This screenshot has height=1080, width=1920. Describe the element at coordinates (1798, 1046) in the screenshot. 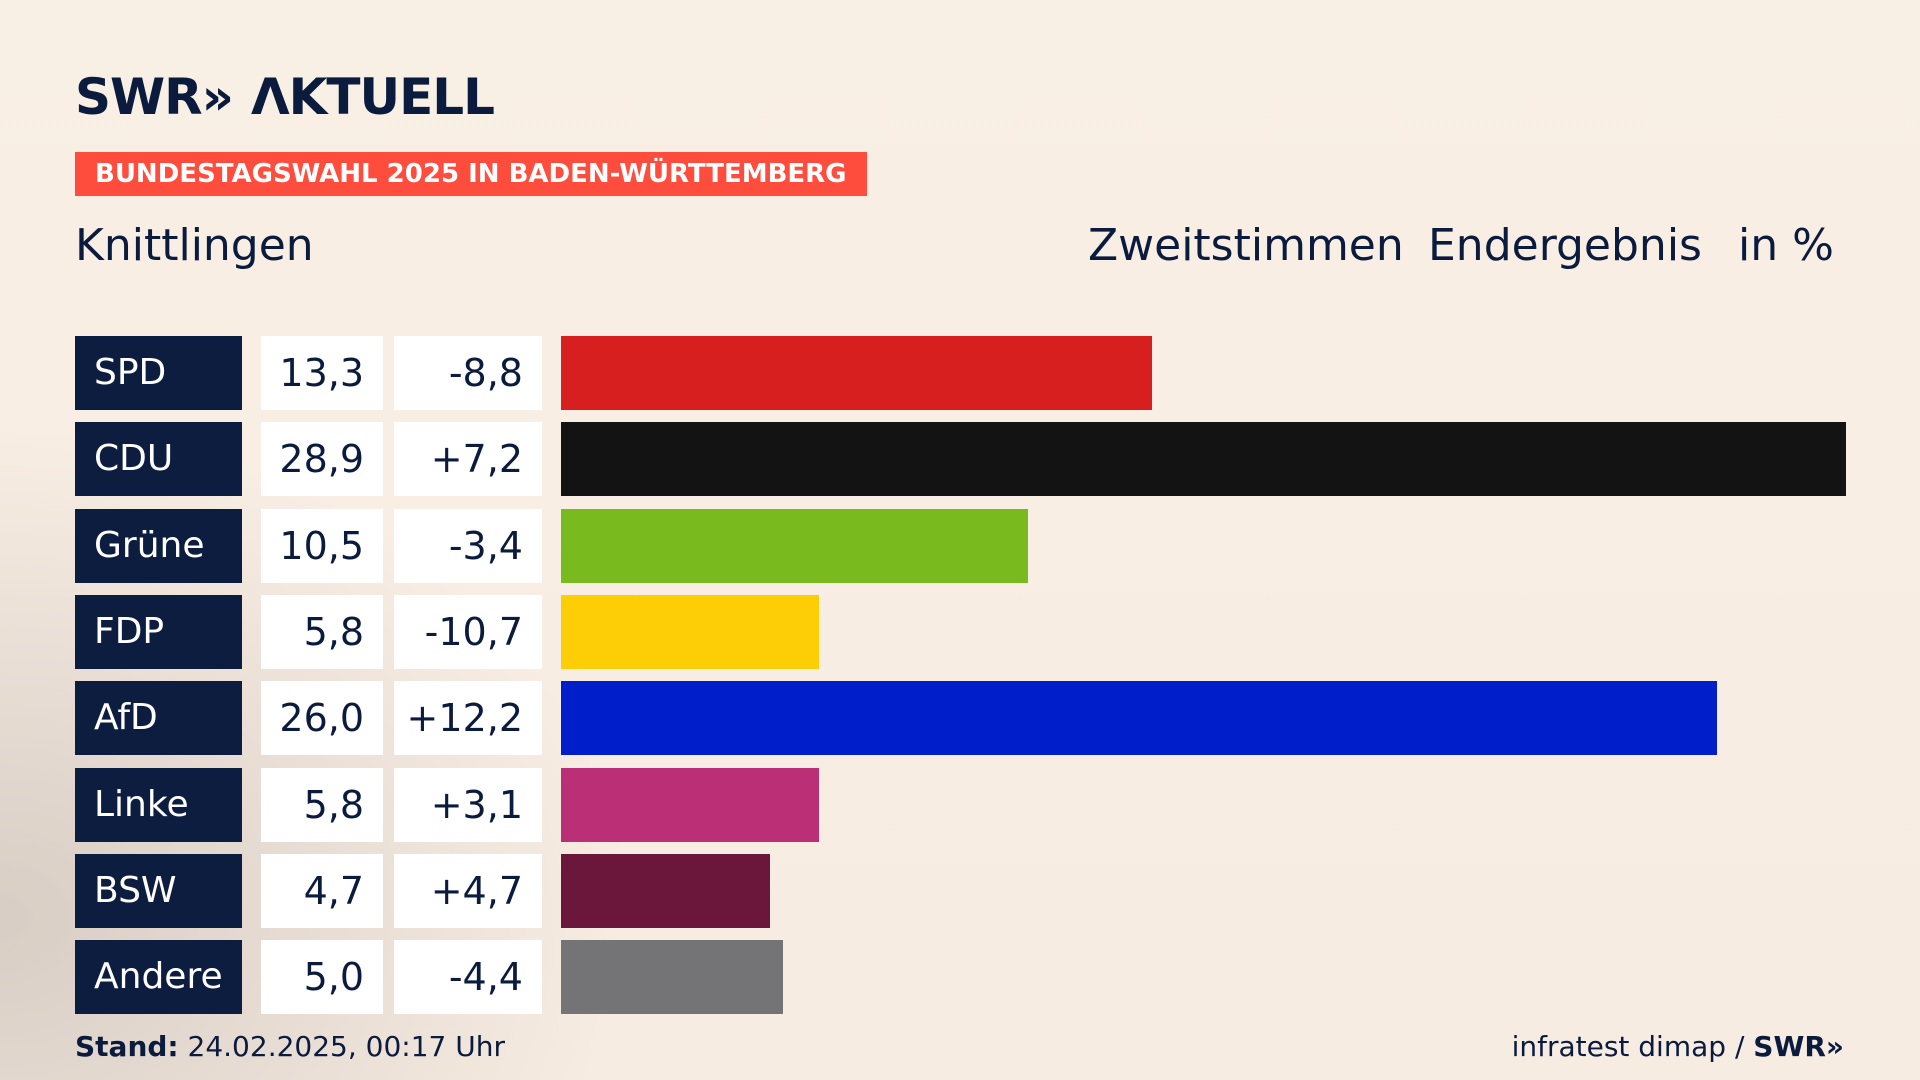

I see `source-brand: SWR»` at that location.